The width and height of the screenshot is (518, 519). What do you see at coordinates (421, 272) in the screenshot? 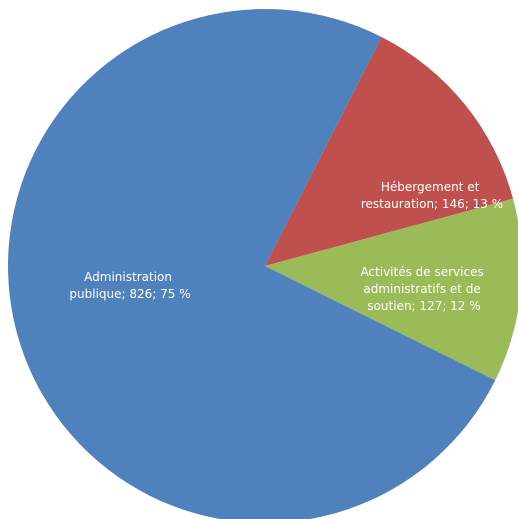
I see `slice-label-services-administratifs-line-1: Activités de services` at bounding box center [421, 272].